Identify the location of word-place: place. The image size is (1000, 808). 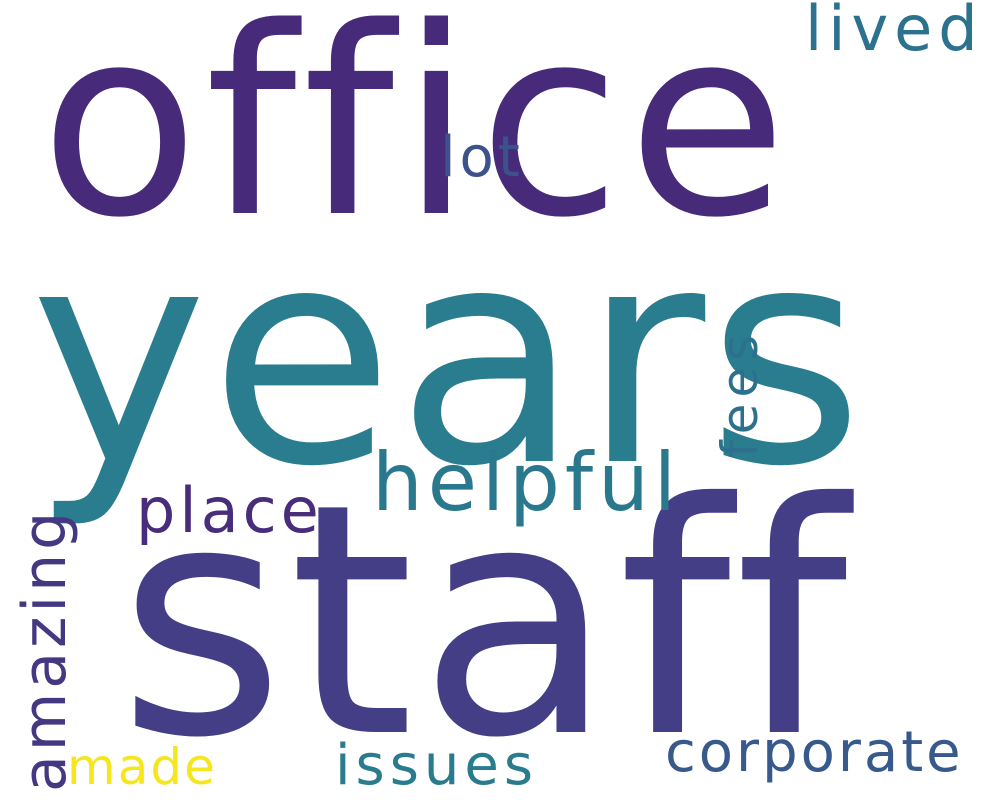
(229, 510).